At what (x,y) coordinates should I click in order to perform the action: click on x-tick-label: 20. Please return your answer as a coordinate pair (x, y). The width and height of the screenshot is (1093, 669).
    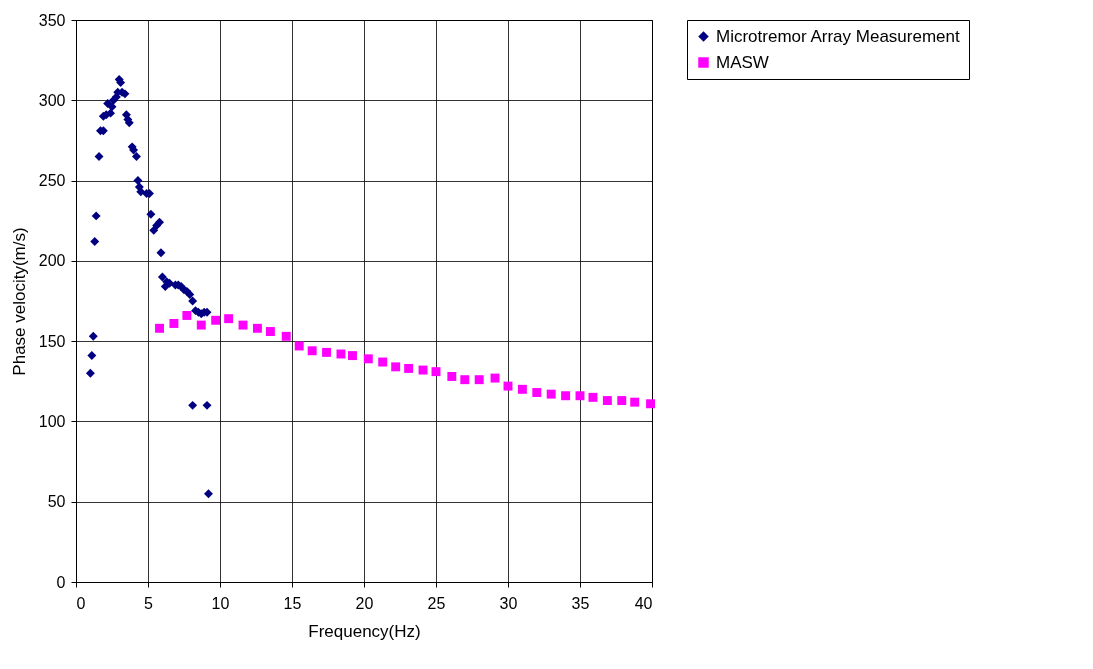
    Looking at the image, I should click on (364, 603).